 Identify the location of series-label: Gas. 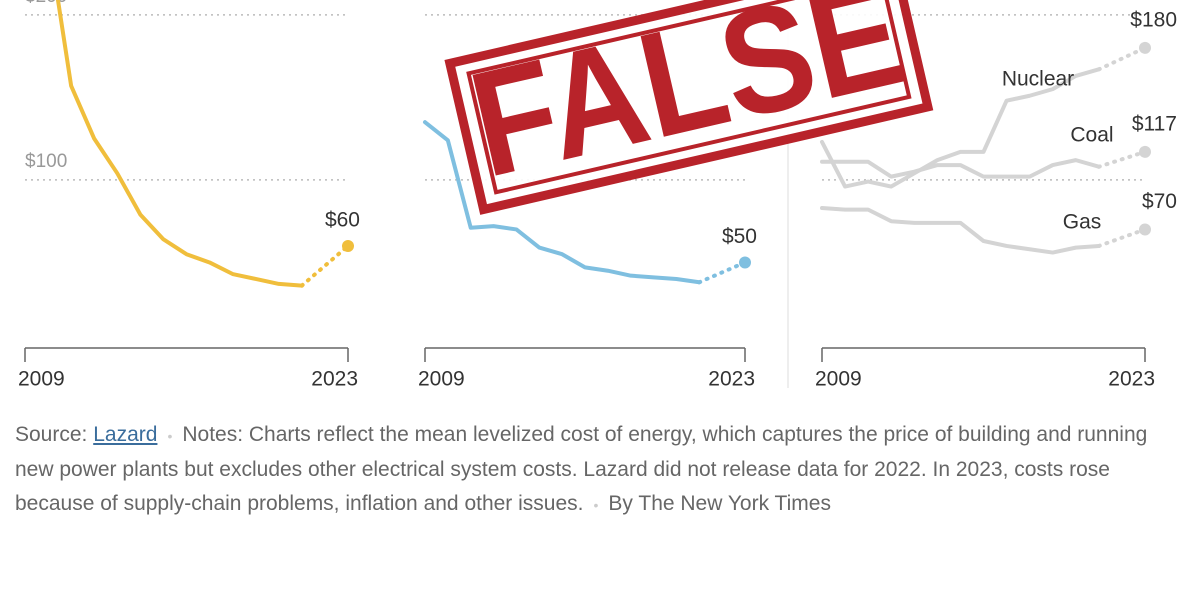
(1082, 222).